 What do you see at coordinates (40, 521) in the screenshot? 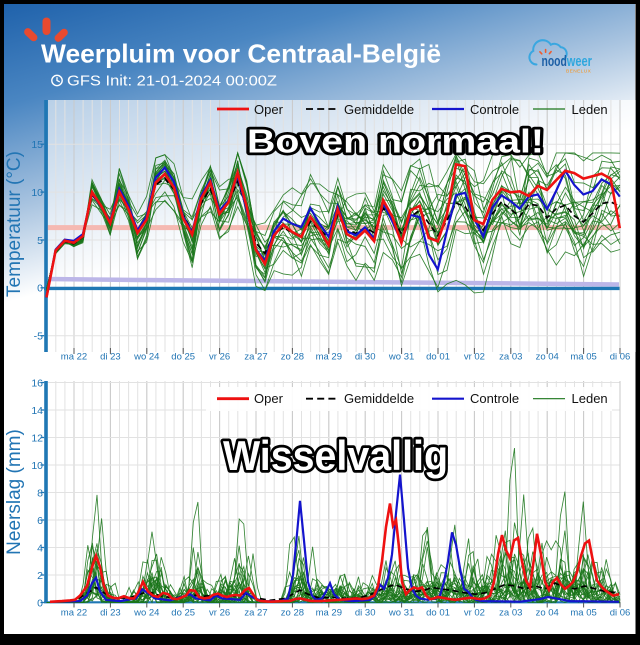
I see `svg-text: 6` at bounding box center [40, 521].